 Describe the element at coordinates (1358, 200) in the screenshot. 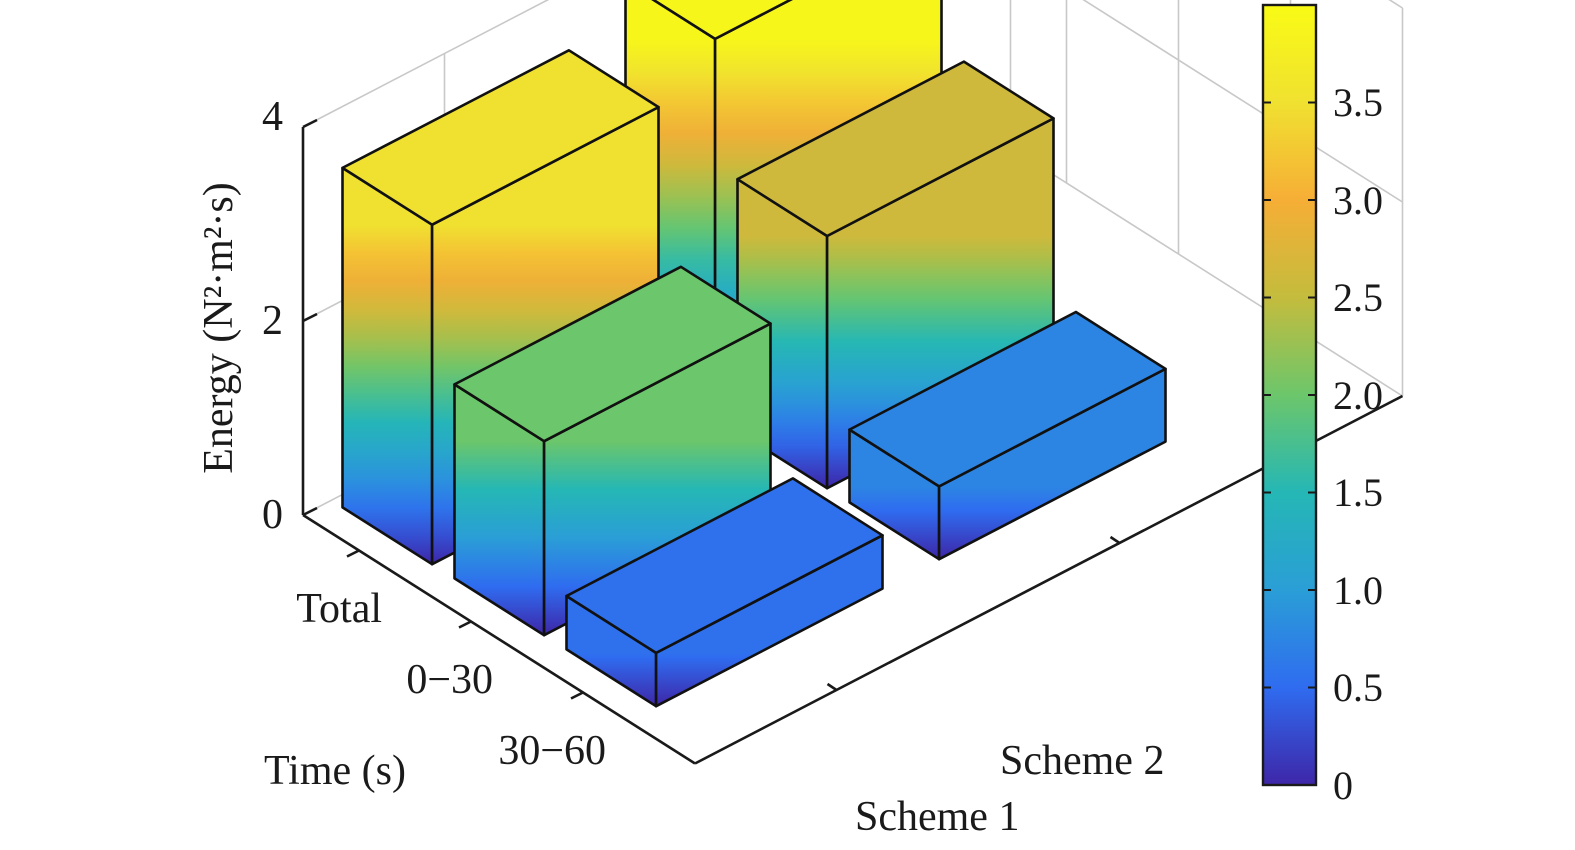

I see `colorbar-tick-label: 3.0` at that location.